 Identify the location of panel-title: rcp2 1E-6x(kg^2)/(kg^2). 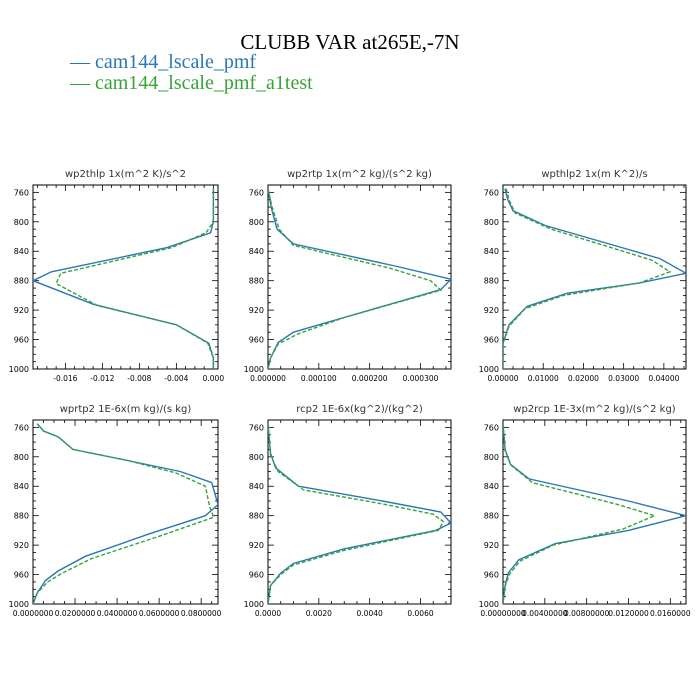
(359, 409).